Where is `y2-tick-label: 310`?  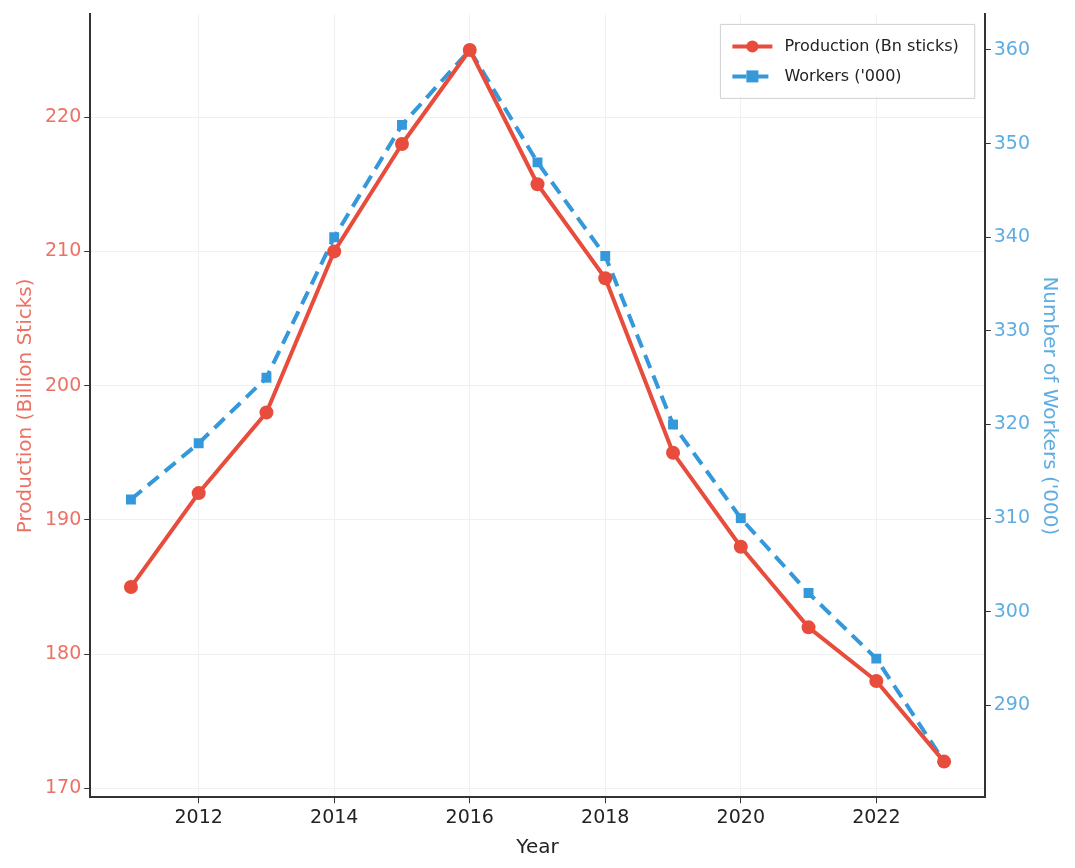 y2-tick-label: 310 is located at coordinates (1011, 516).